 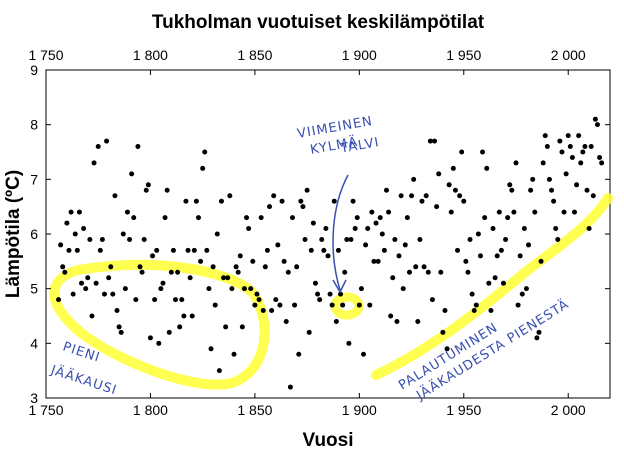 I want to click on annotation-arrowhead, so click(x=339, y=286).